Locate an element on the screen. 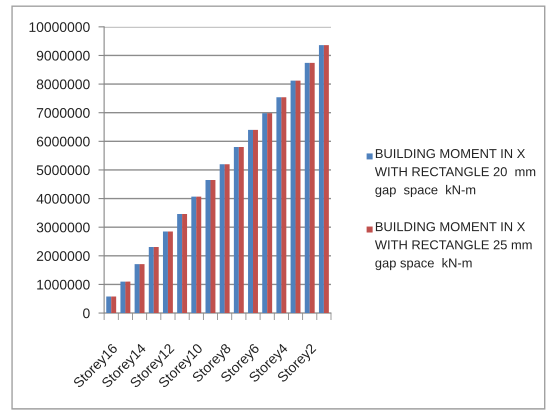 Image resolution: width=548 pixels, height=413 pixels. y-tick-label: 8000000 is located at coordinates (63, 84).